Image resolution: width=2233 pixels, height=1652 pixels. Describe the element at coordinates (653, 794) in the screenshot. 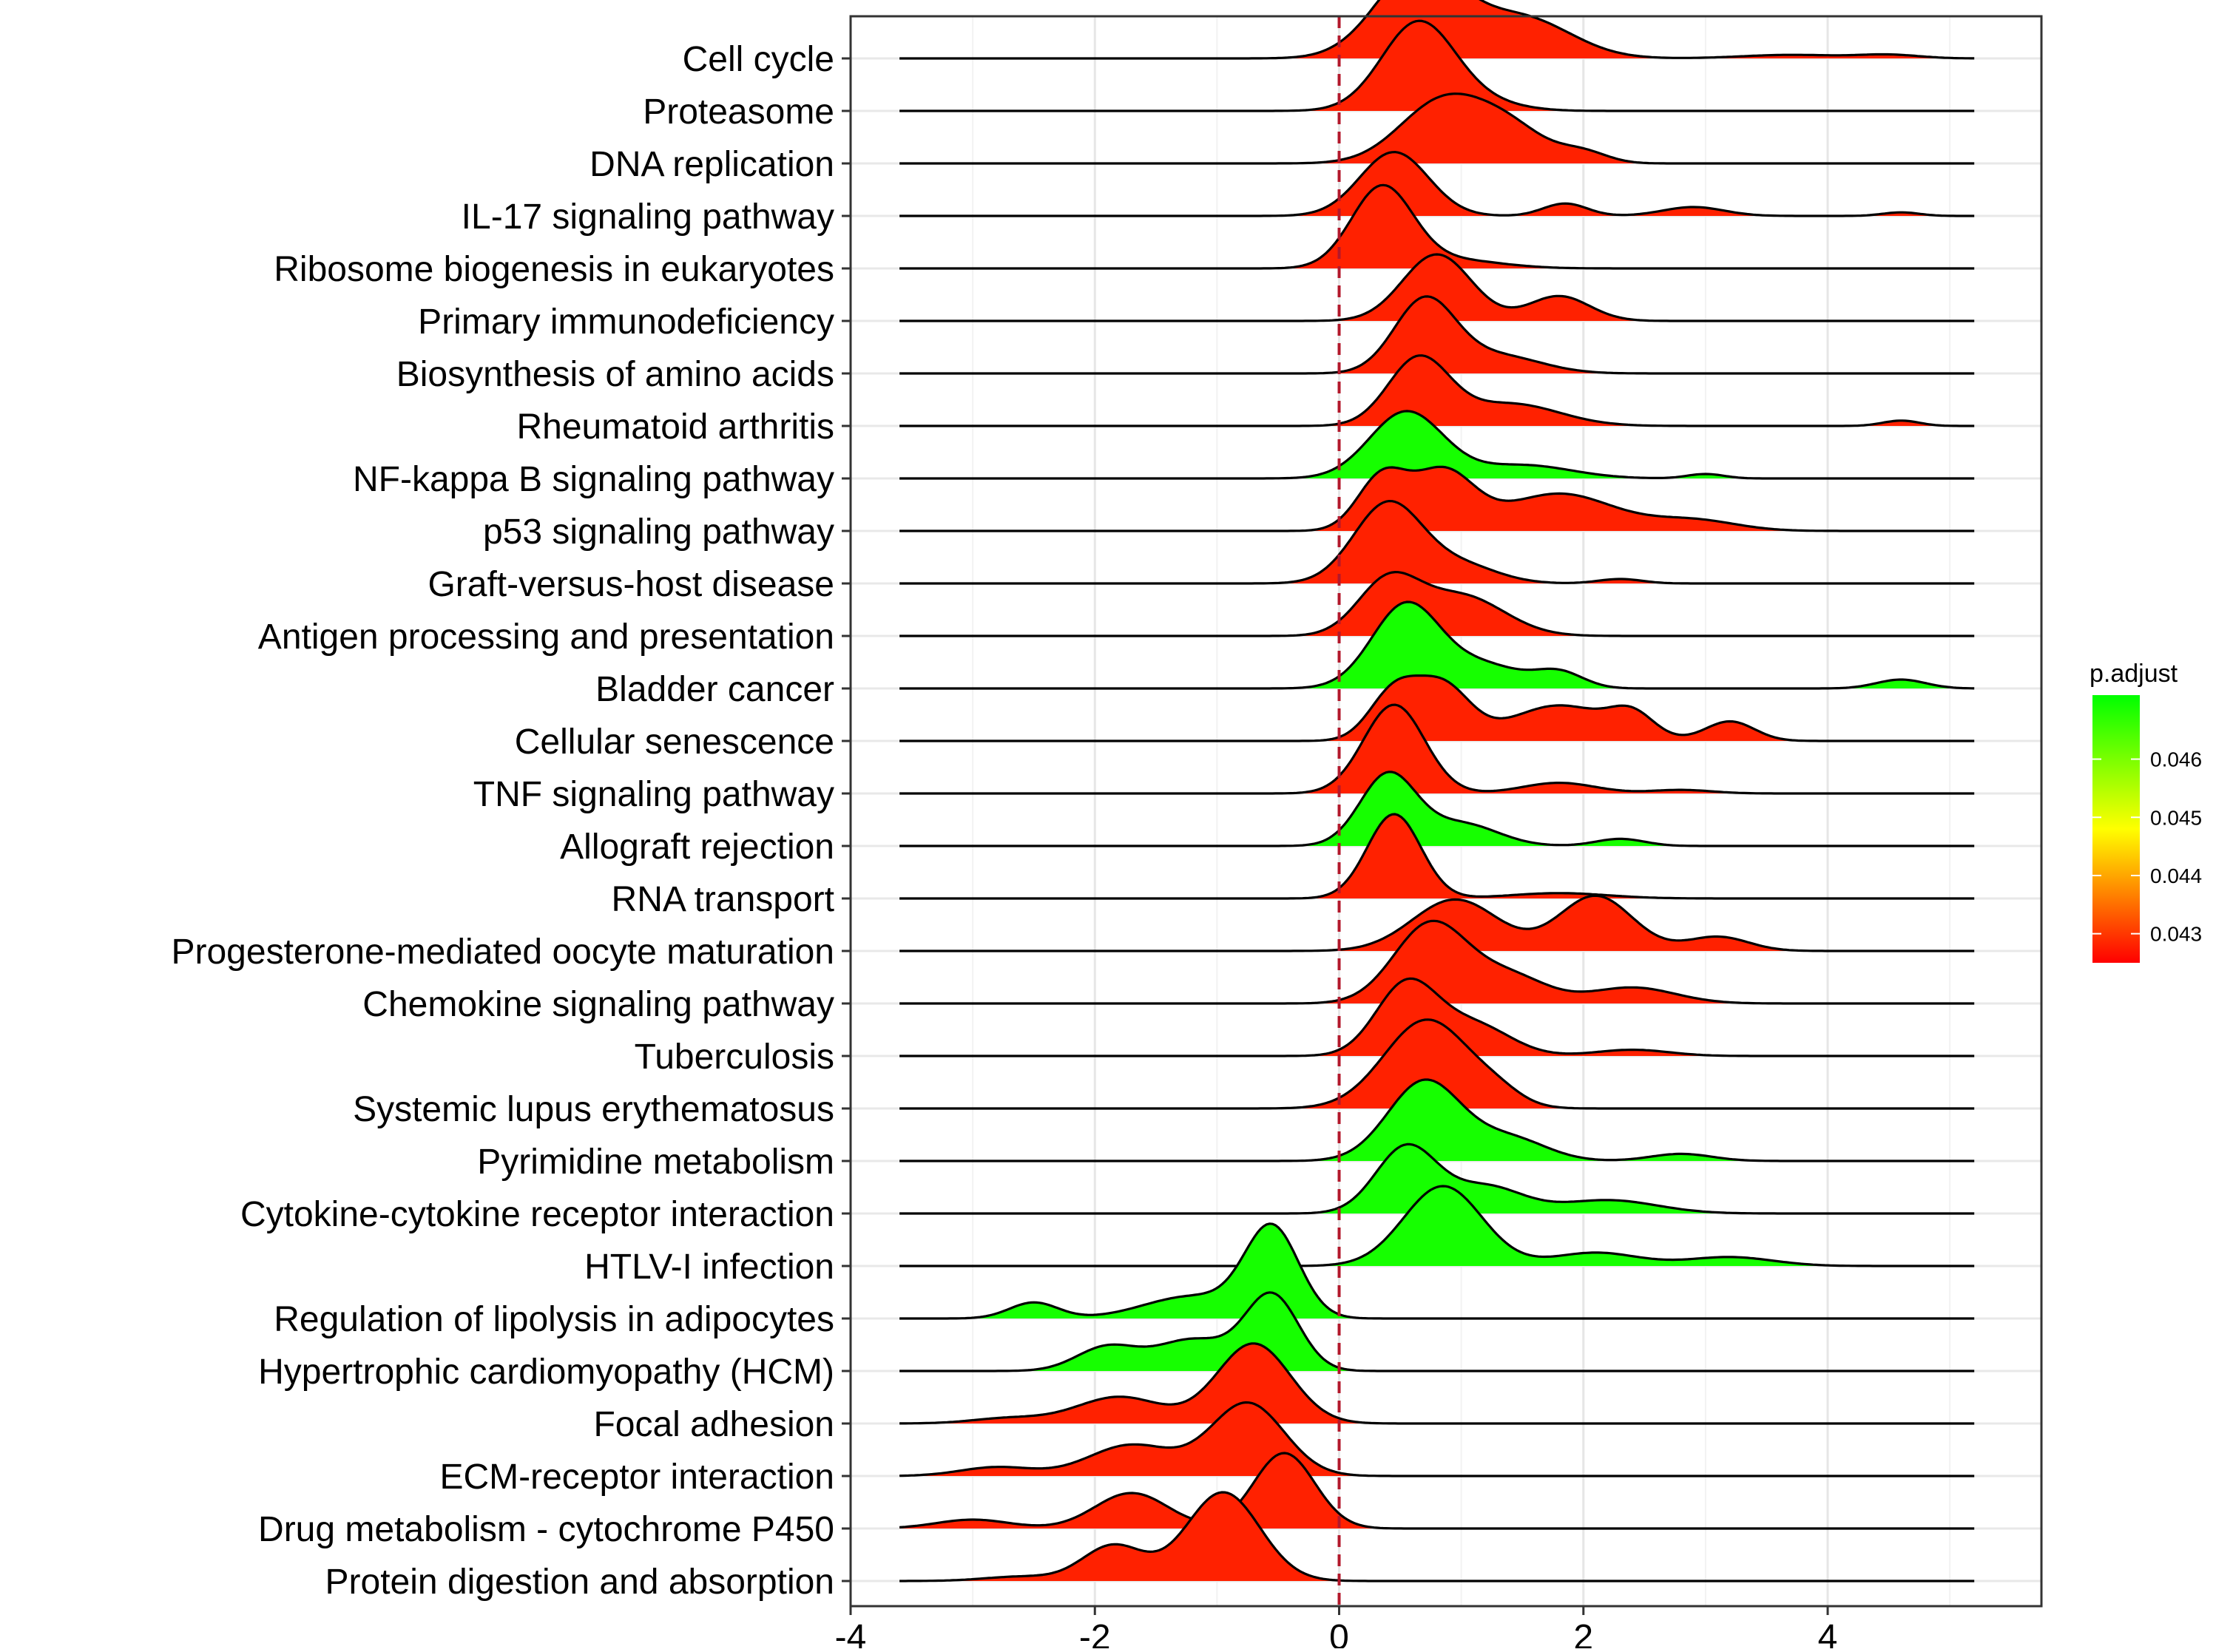

I see `y-tick-label: TNF signaling pathway` at that location.